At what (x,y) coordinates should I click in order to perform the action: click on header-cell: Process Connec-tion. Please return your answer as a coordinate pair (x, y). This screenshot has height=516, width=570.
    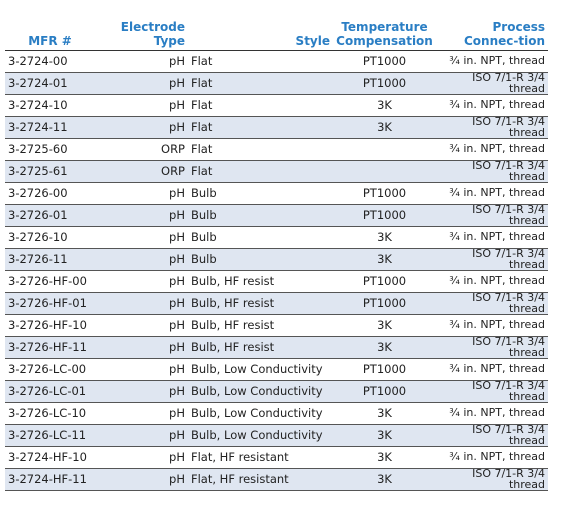
    Looking at the image, I should click on (492, 34).